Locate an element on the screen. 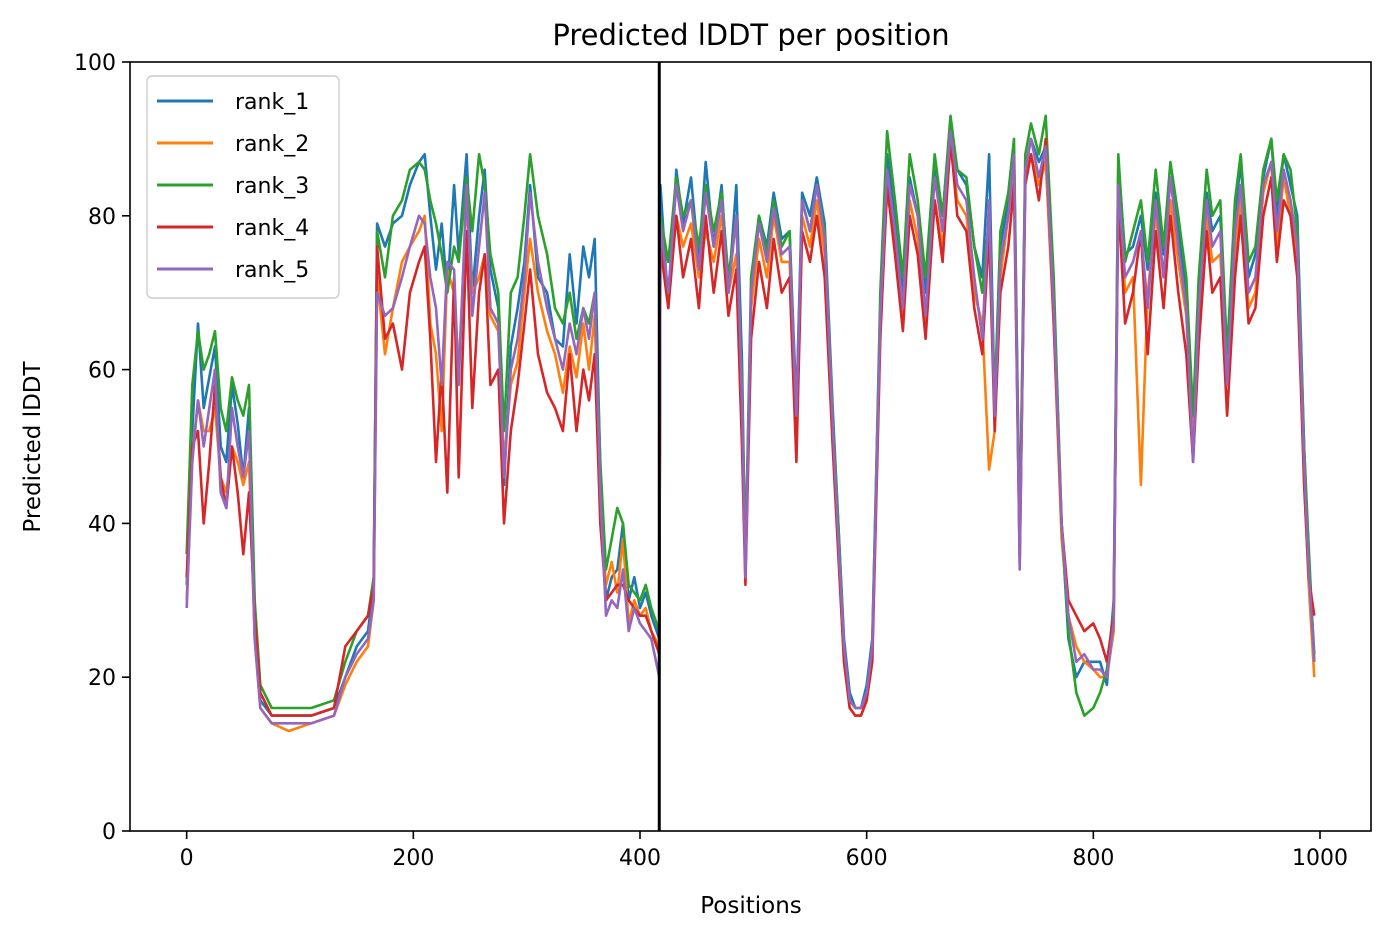  x-tick-label: 600 is located at coordinates (867, 858).